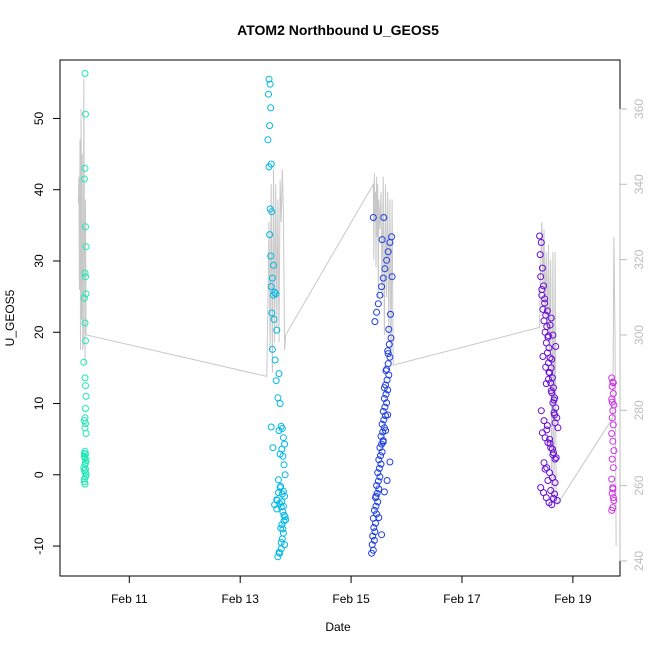 The image size is (650, 650). What do you see at coordinates (639, 485) in the screenshot?
I see `y2-tick-label: 260` at bounding box center [639, 485].